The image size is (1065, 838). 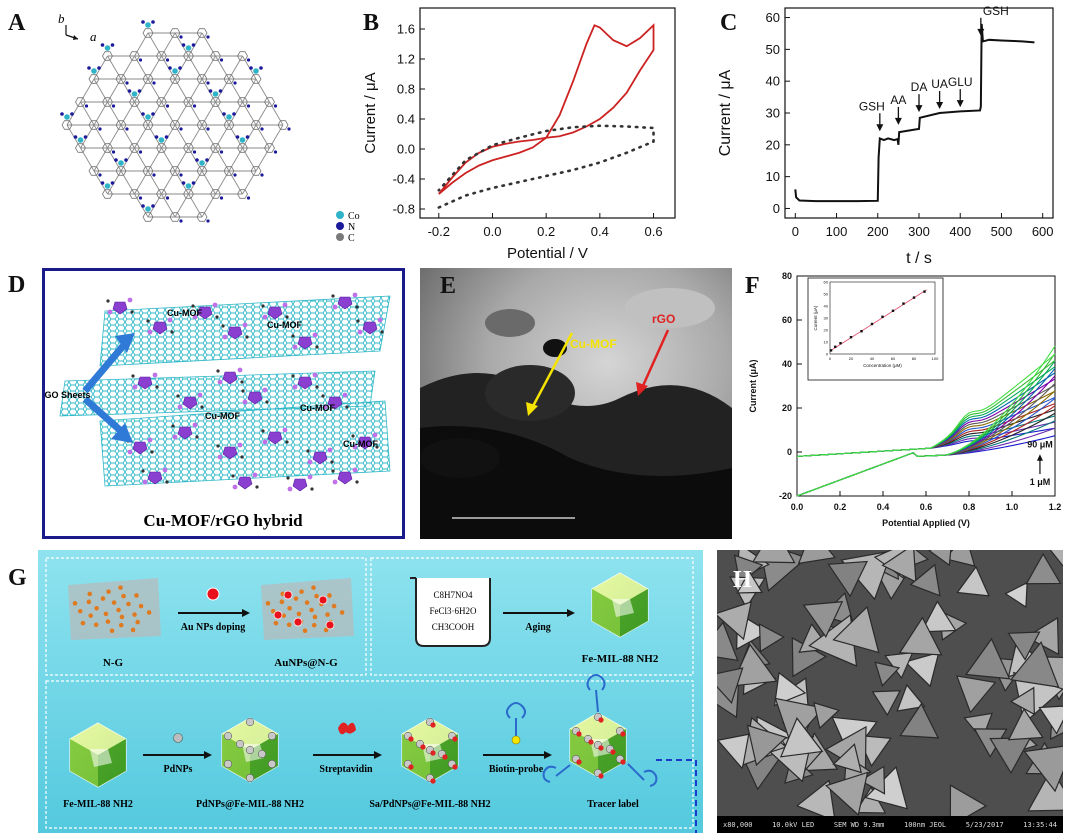 What do you see at coordinates (552, 370) in the screenshot?
I see `cu-mof-arrow-icon` at bounding box center [552, 370].